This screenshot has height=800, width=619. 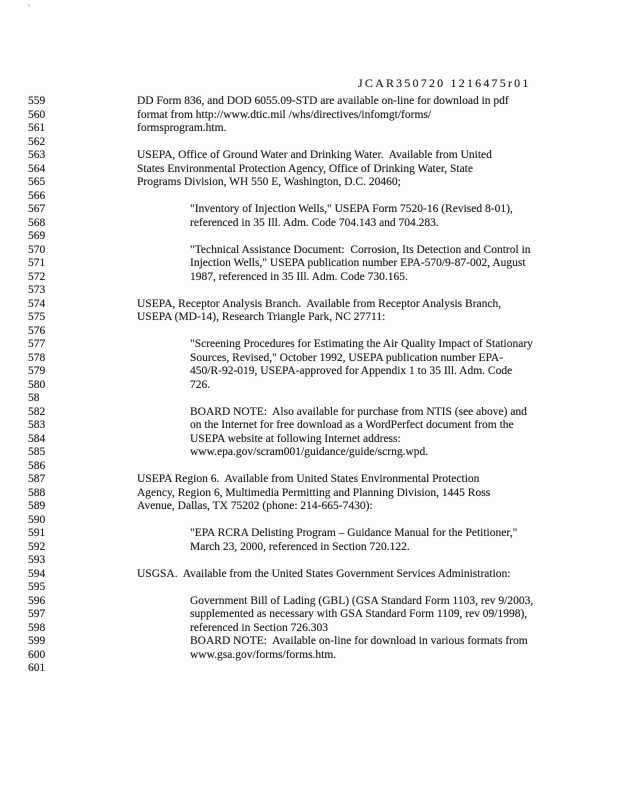 I want to click on document-line: 598 referenced in Section 726.303, so click(x=309, y=629).